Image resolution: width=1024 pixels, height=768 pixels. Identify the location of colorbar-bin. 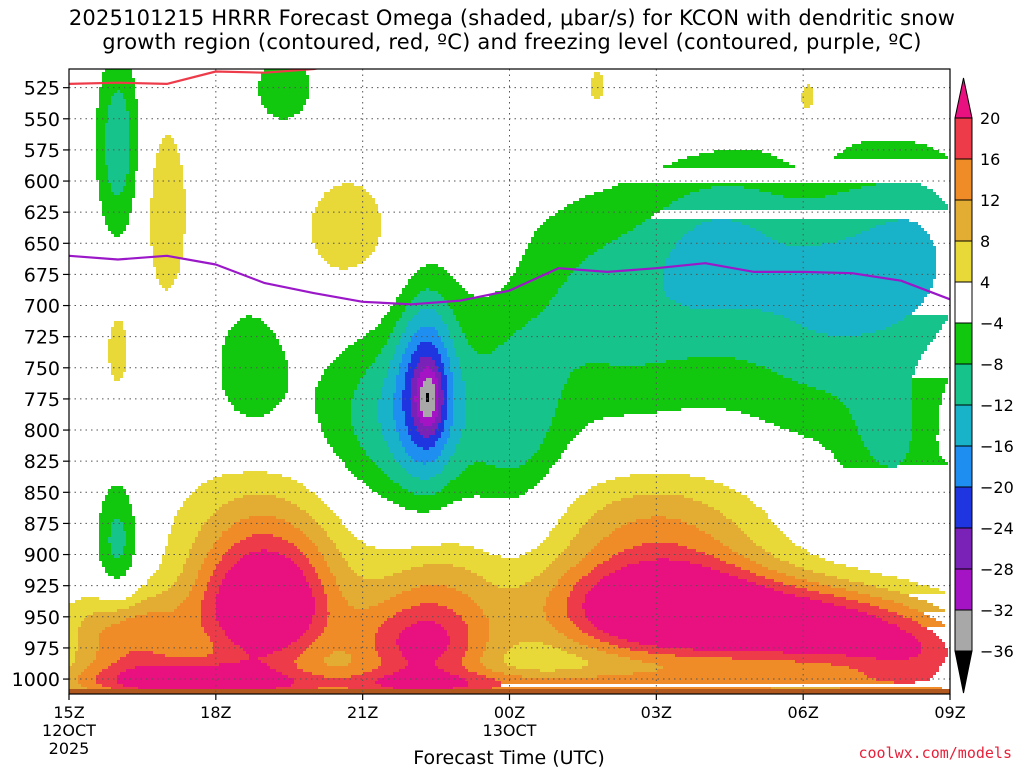
(963, 548).